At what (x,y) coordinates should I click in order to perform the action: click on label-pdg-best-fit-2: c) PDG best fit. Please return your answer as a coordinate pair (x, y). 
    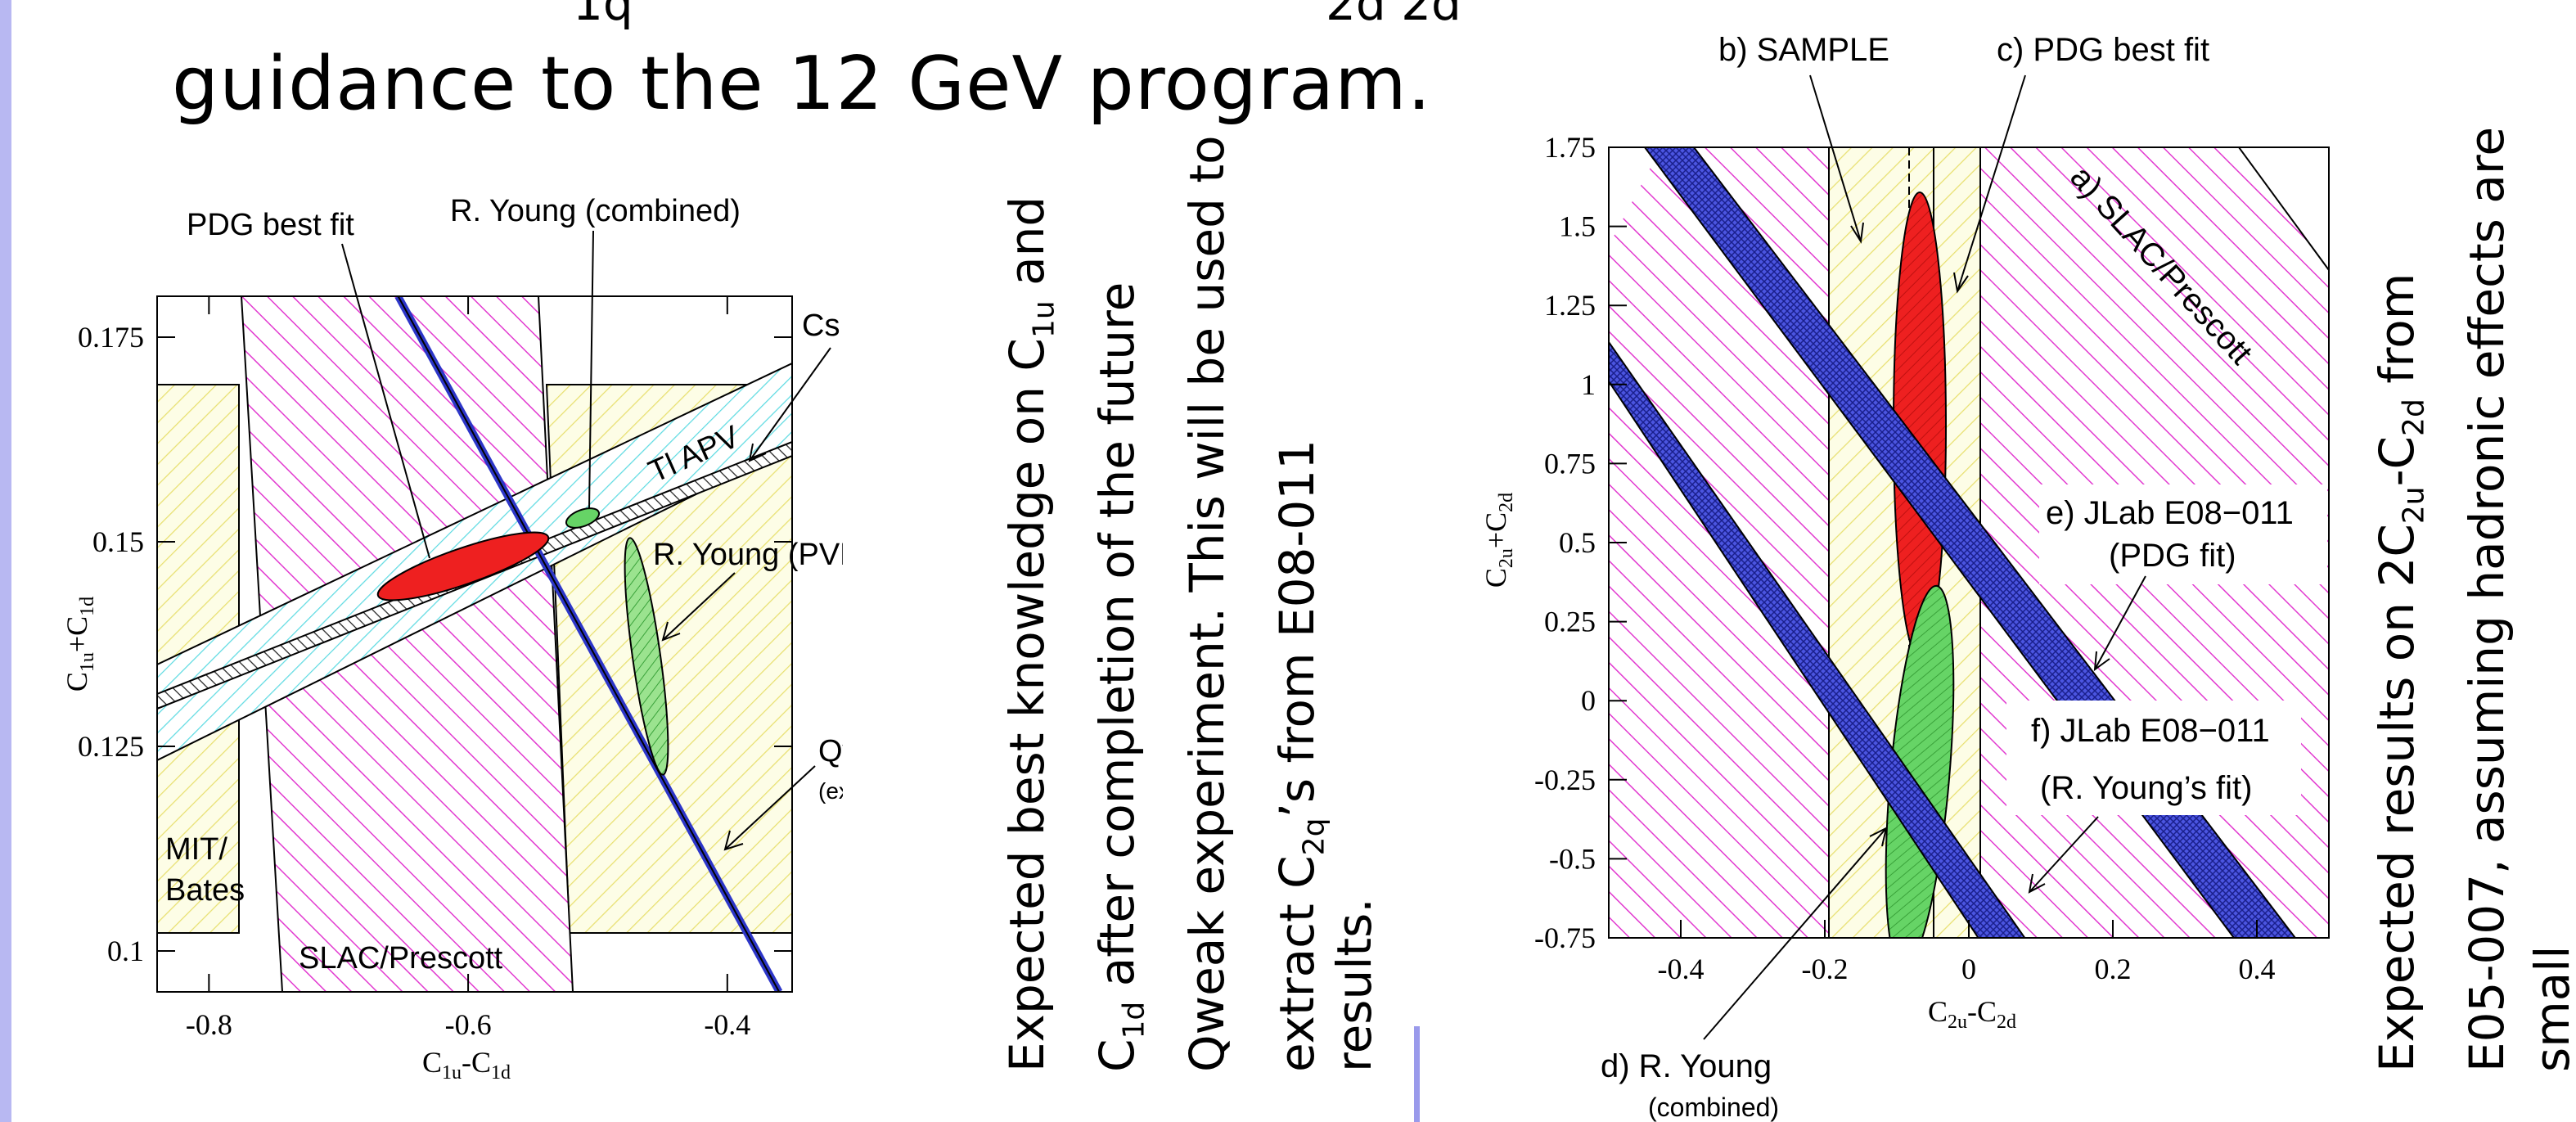
    Looking at the image, I should click on (2103, 50).